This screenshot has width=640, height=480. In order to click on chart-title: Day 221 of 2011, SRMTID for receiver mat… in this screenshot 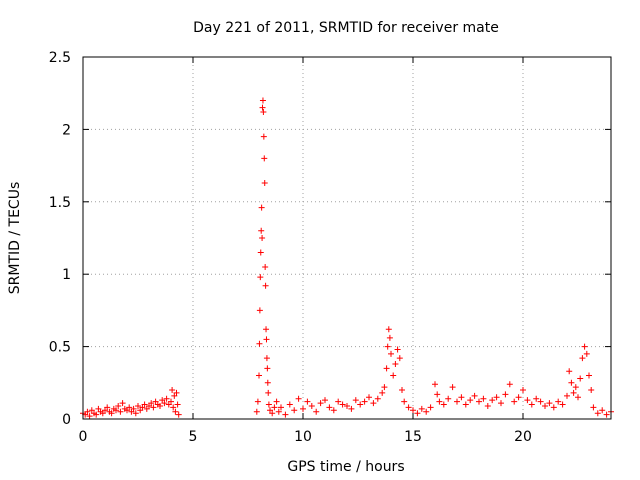, I will do `click(346, 28)`.